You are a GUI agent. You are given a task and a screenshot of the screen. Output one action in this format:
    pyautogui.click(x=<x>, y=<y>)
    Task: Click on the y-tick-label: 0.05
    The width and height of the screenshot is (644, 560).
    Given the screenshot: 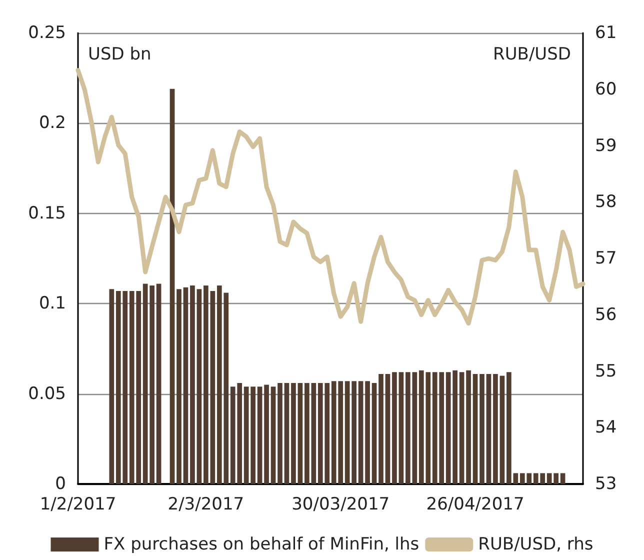 What is the action you would take?
    pyautogui.click(x=47, y=394)
    